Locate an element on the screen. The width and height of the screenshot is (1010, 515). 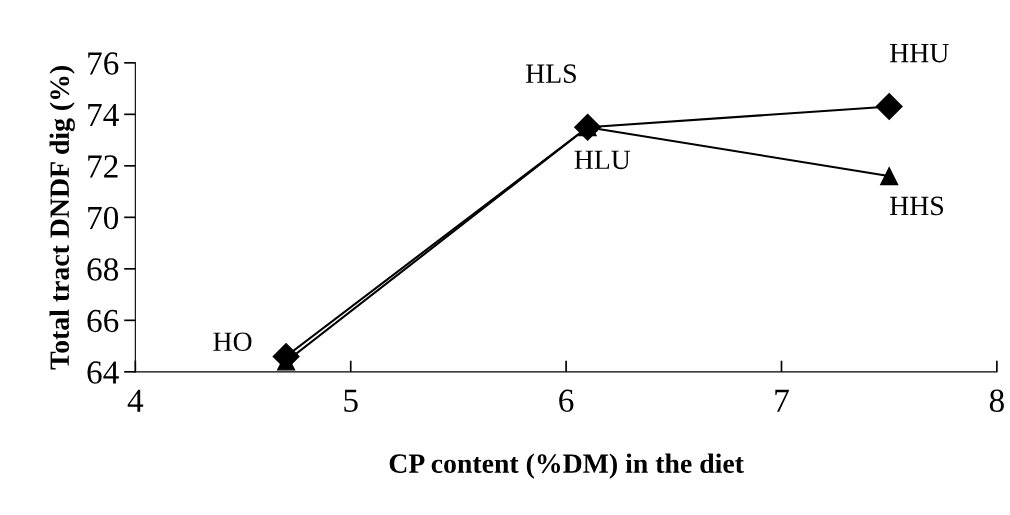
y-tick-label: 74 is located at coordinates (103, 114).